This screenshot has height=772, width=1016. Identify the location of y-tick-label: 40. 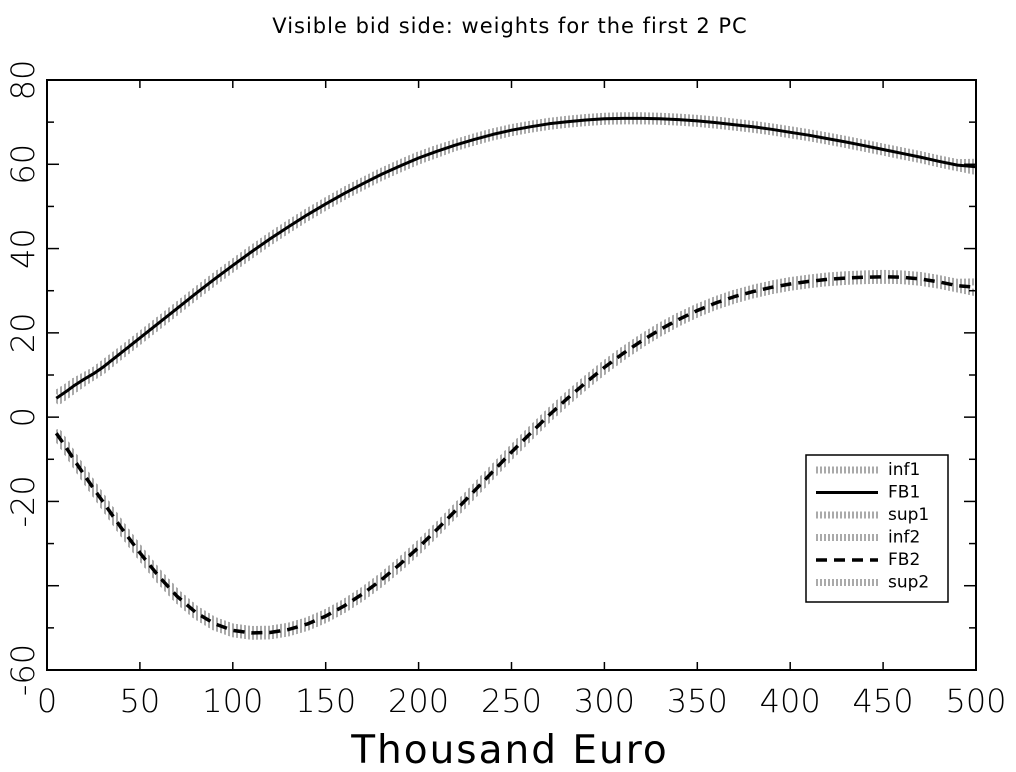
(23, 248).